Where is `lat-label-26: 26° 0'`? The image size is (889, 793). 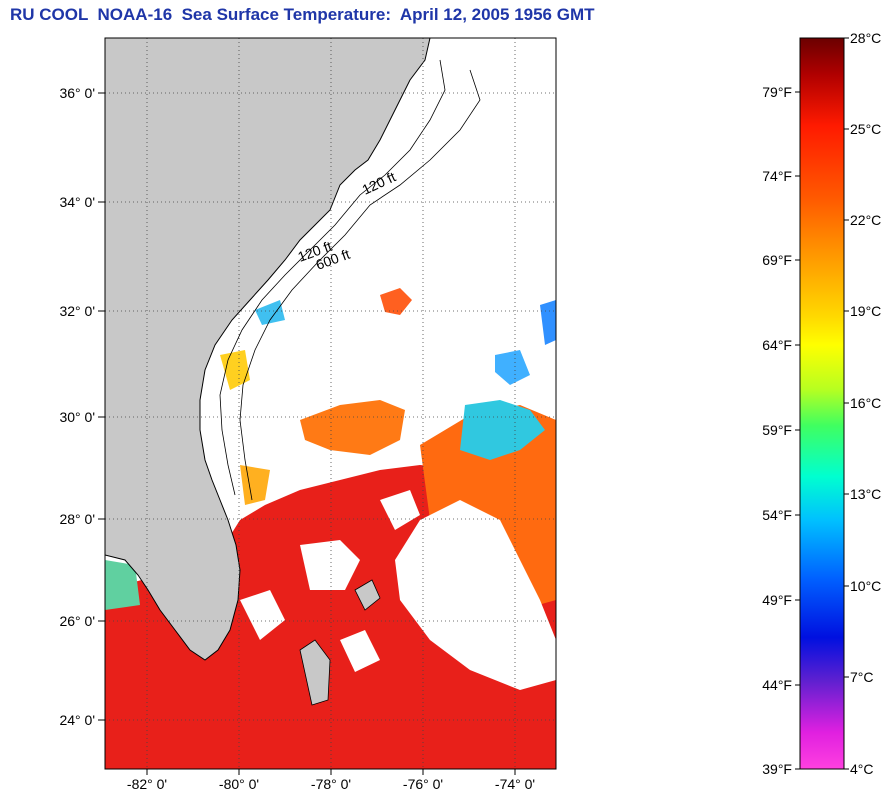
lat-label-26: 26° 0' is located at coordinates (77, 621).